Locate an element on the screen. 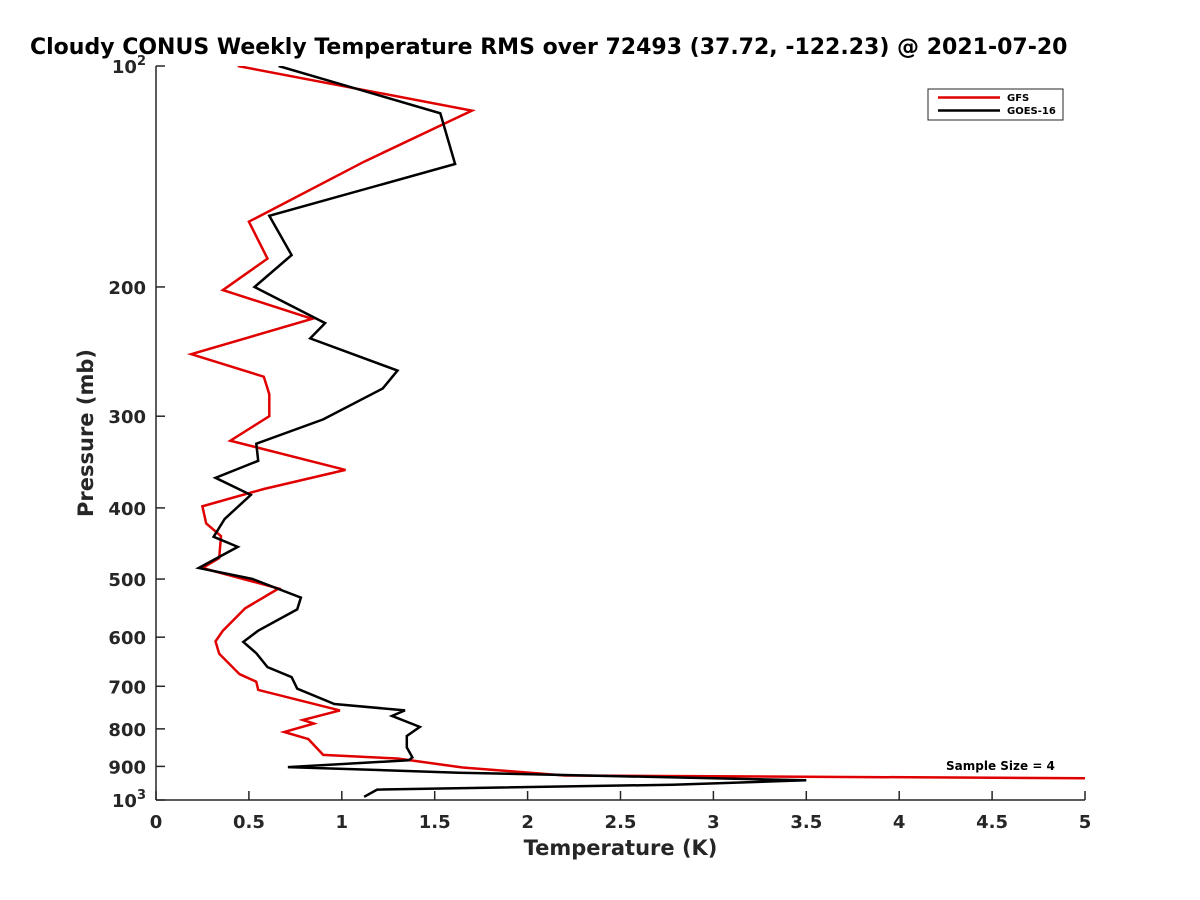 Image resolution: width=1200 pixels, height=900 pixels. x-tick-label: 2.5 is located at coordinates (621, 822).